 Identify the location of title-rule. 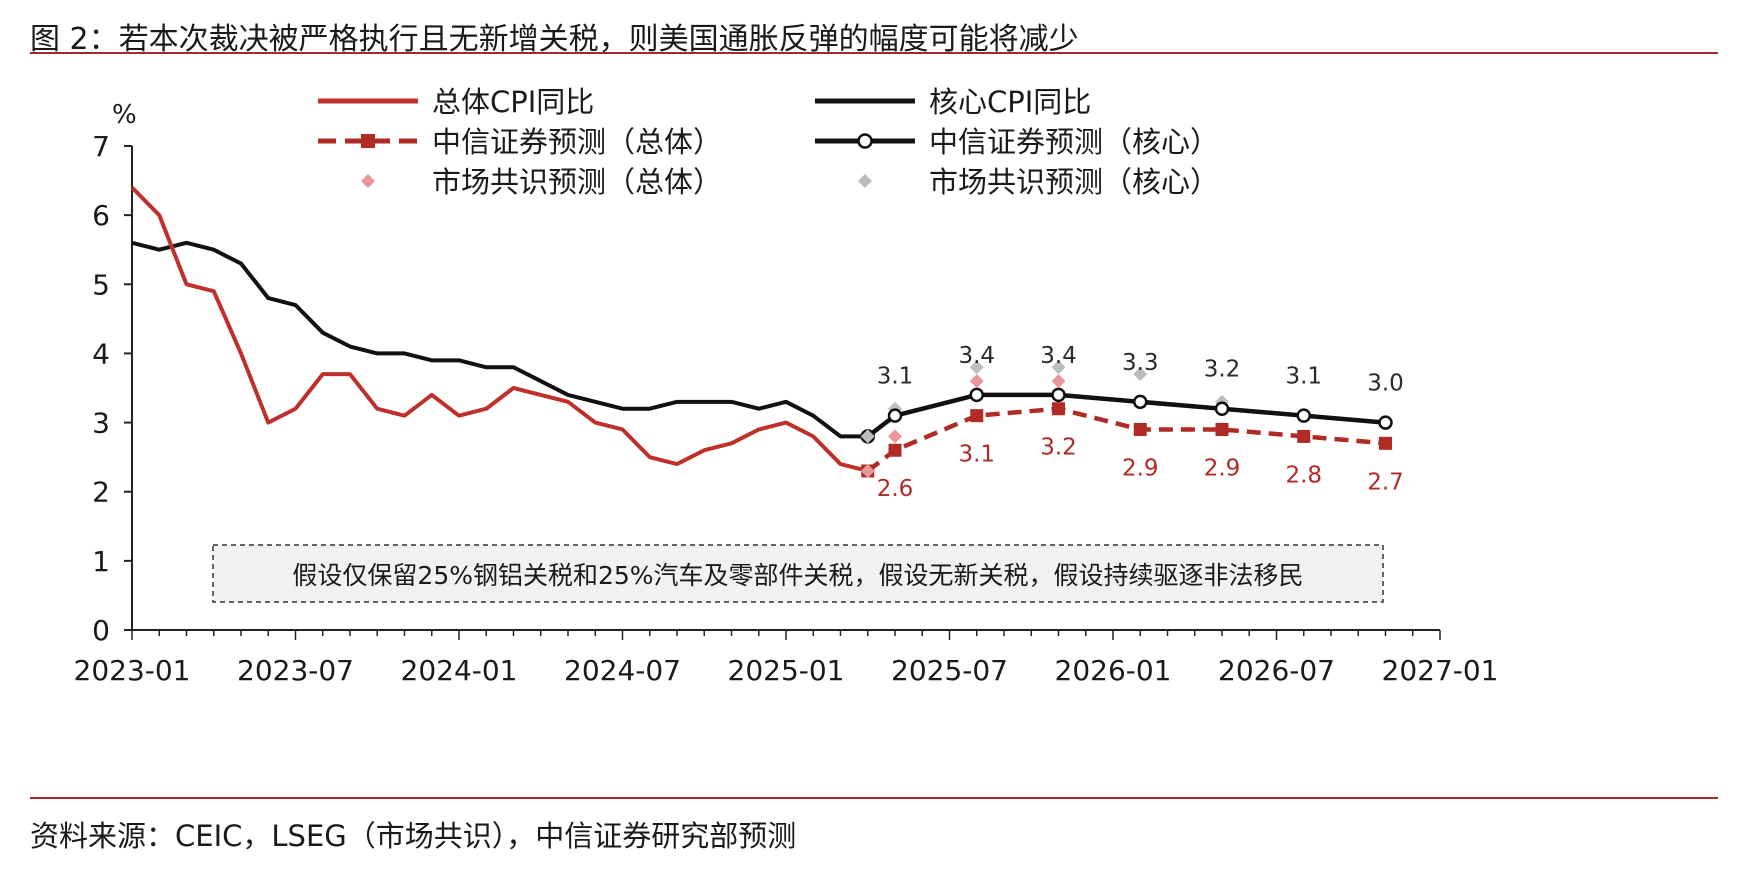
(874, 53).